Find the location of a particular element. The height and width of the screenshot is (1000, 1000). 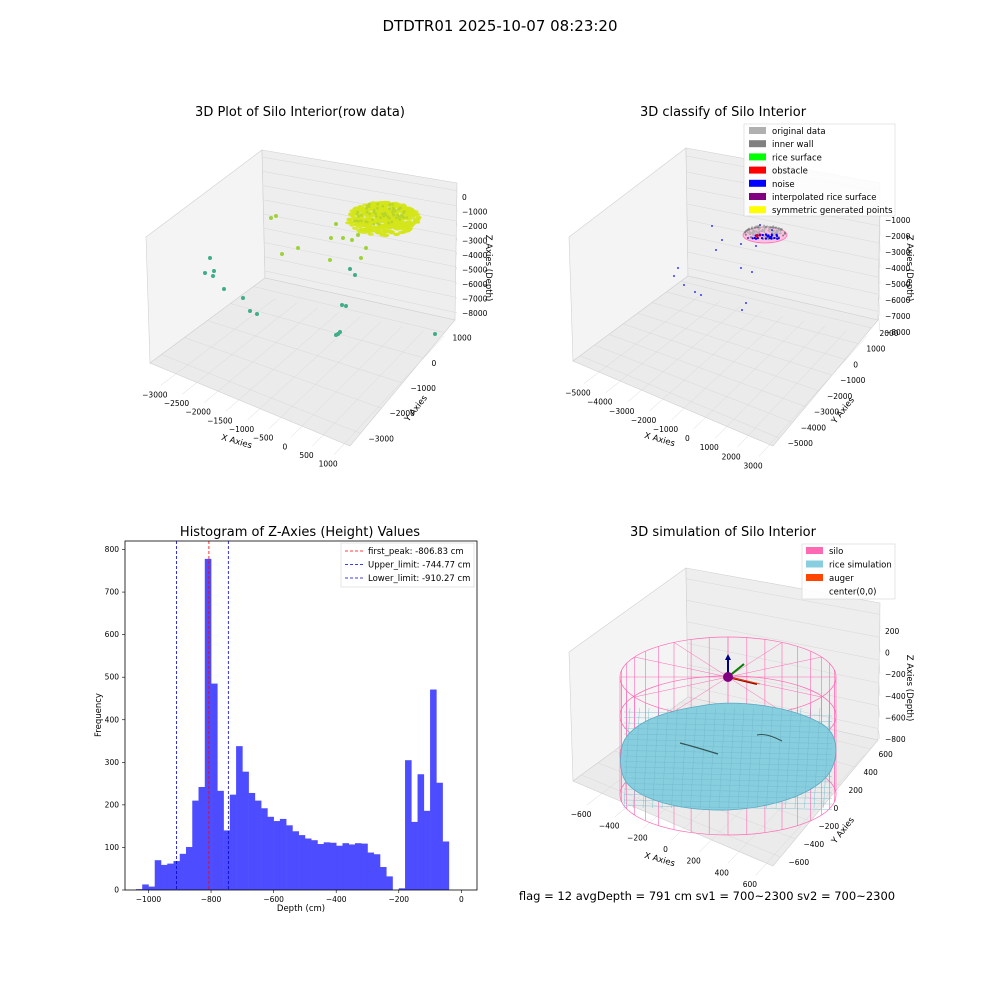

x-tick-label: −1500 is located at coordinates (220, 420).